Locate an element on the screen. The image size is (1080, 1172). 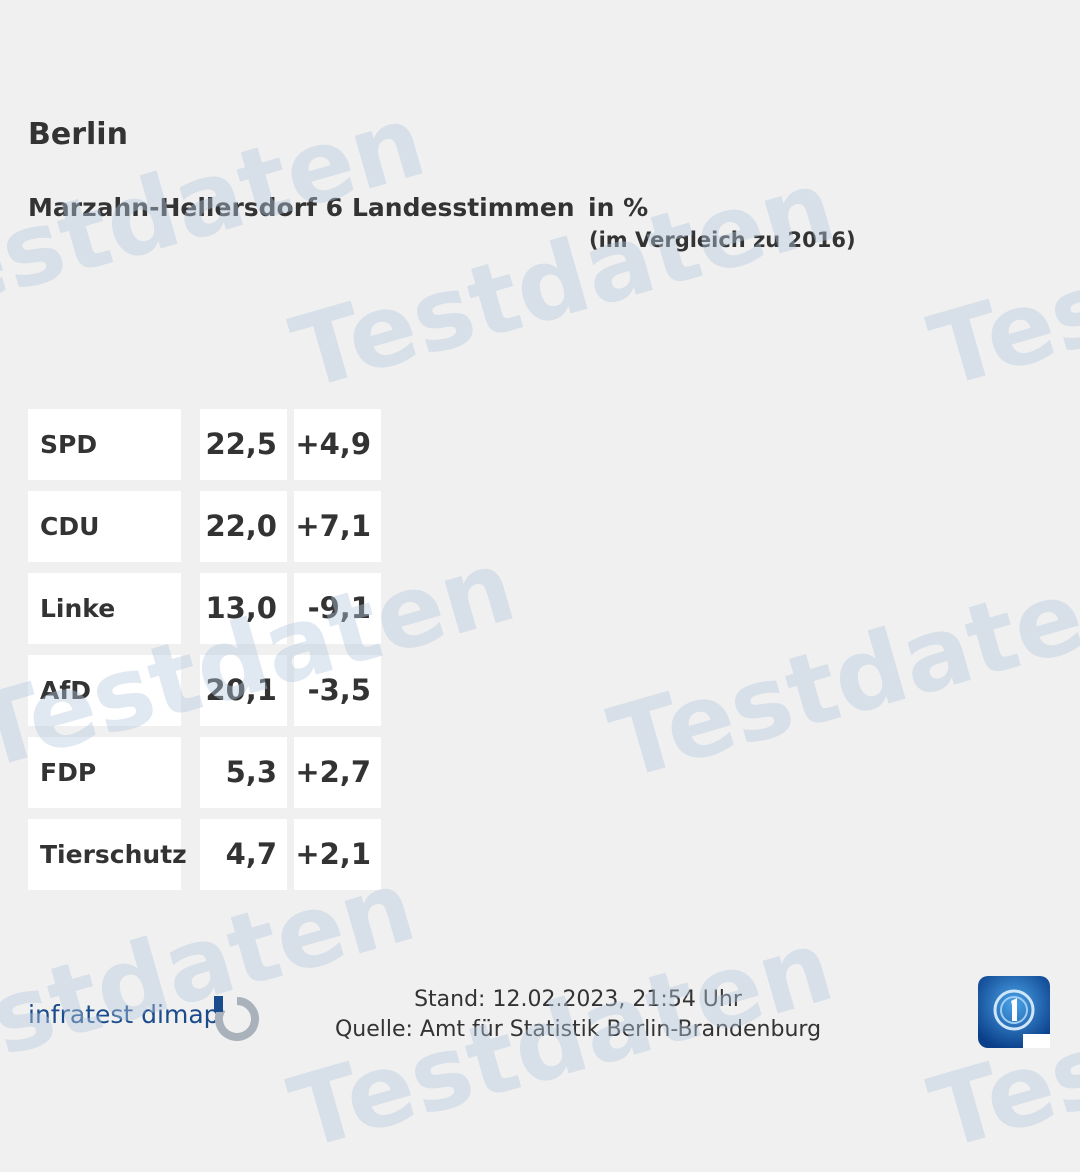
region-name: Marzahn-Hellersdorf 6 is located at coordinates (186, 207).